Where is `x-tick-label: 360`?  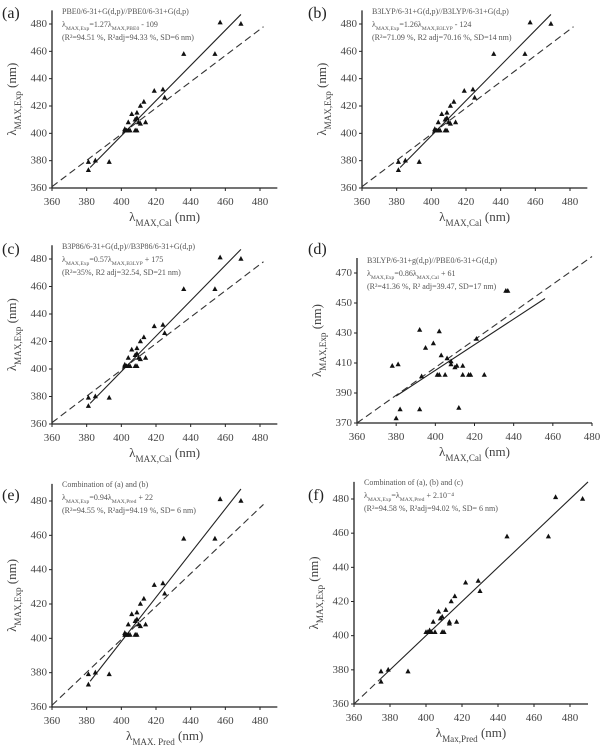
x-tick-label: 360 is located at coordinates (357, 437).